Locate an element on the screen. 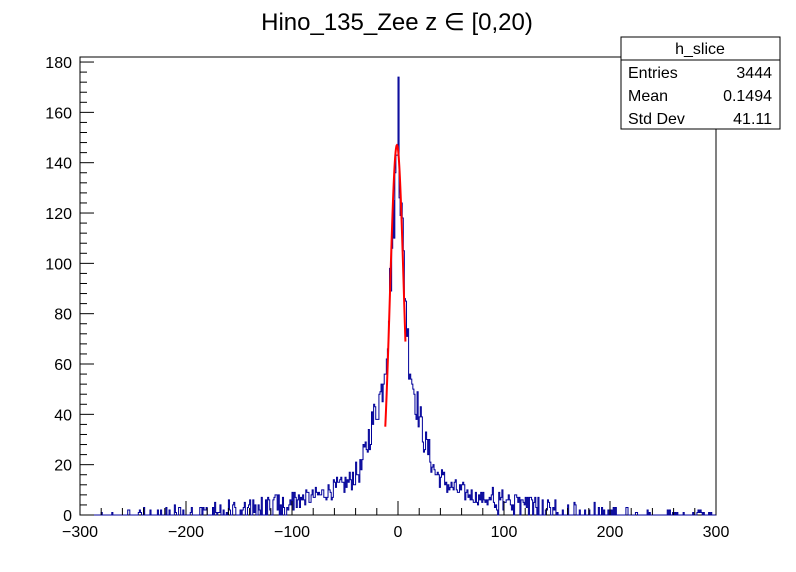 The image size is (796, 572). stats-entries-label: Entries is located at coordinates (653, 73).